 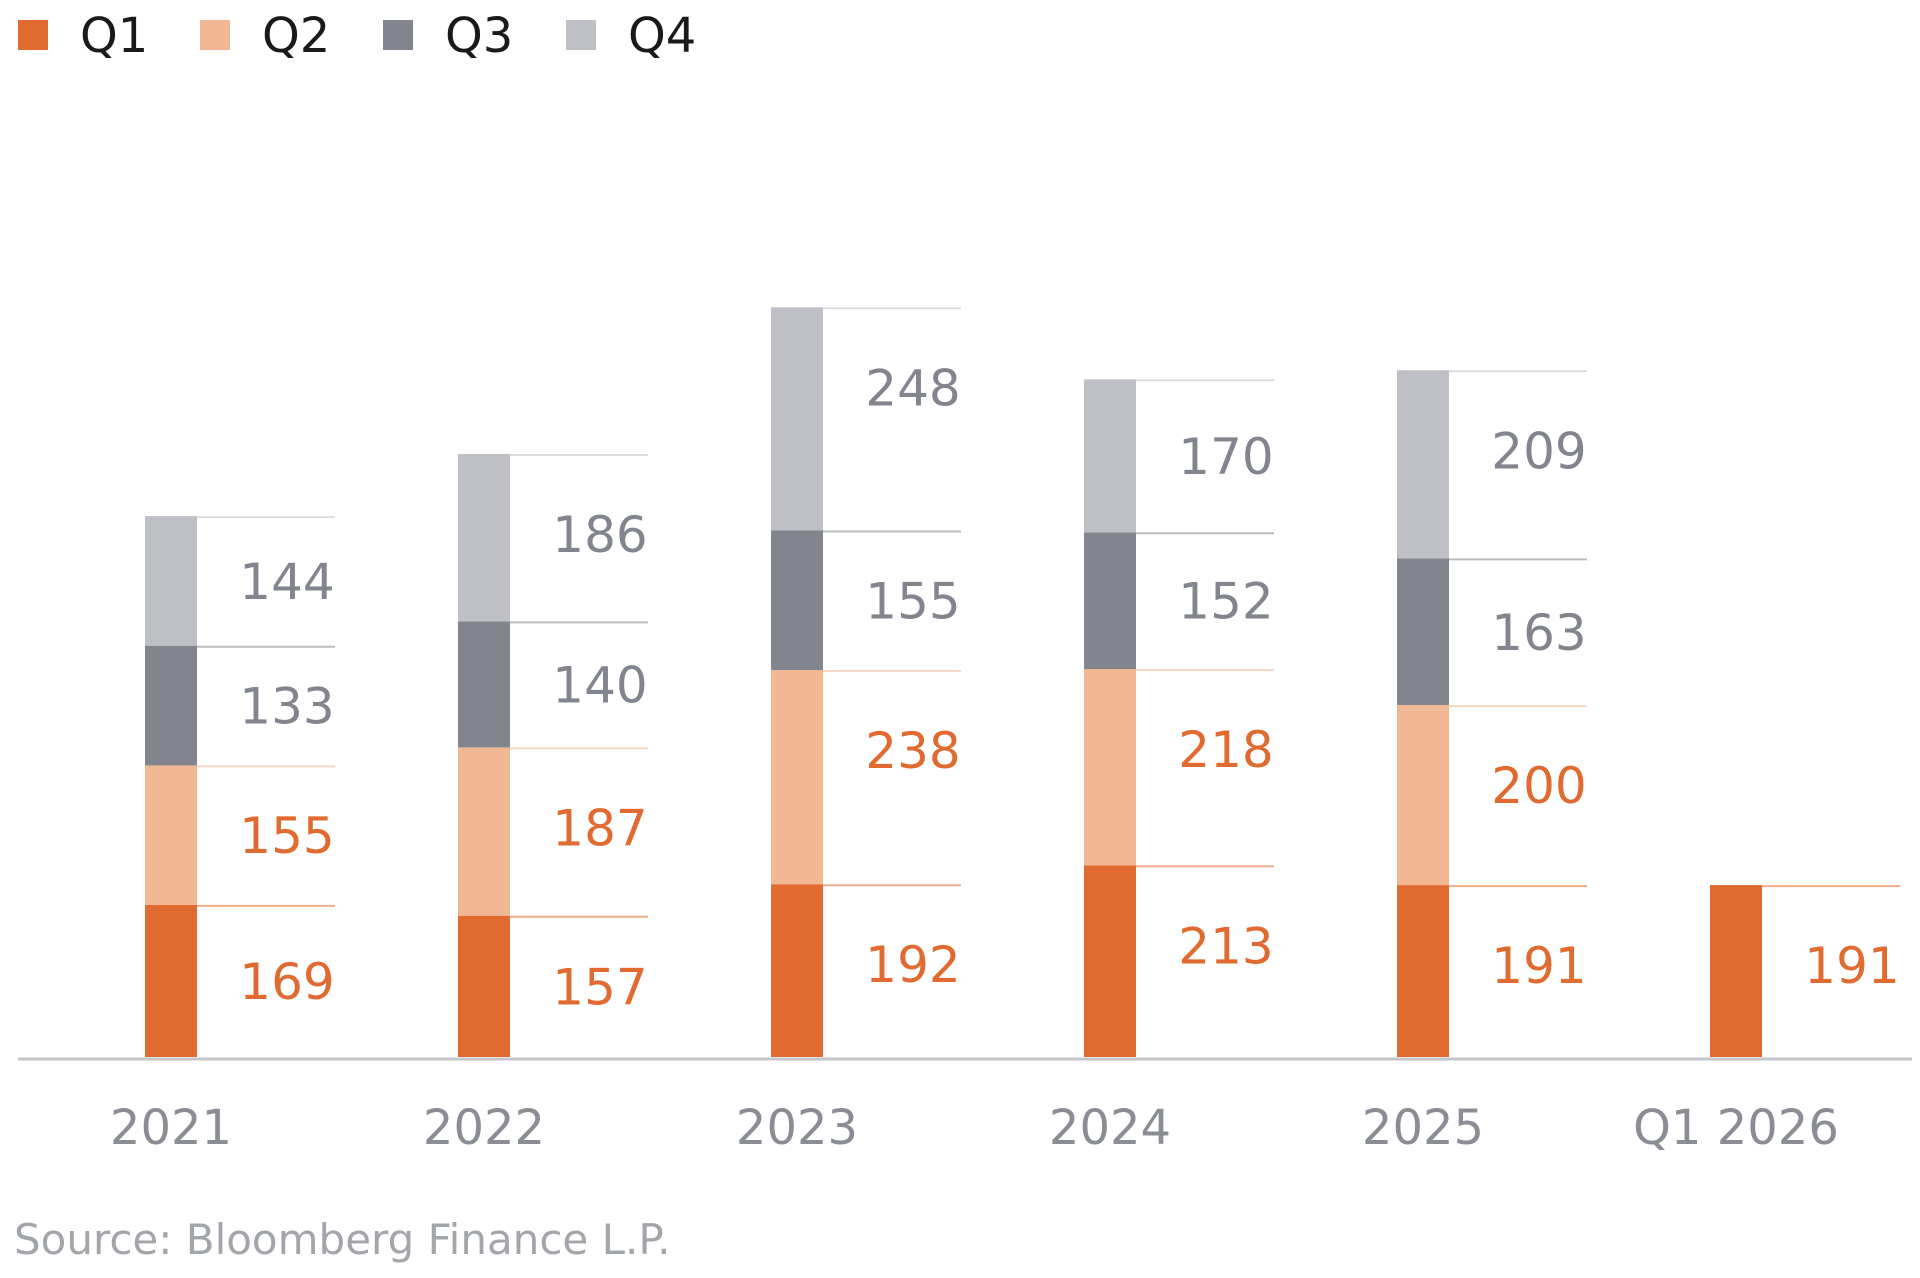 I want to click on bar-2024-q2, so click(x=1110, y=767).